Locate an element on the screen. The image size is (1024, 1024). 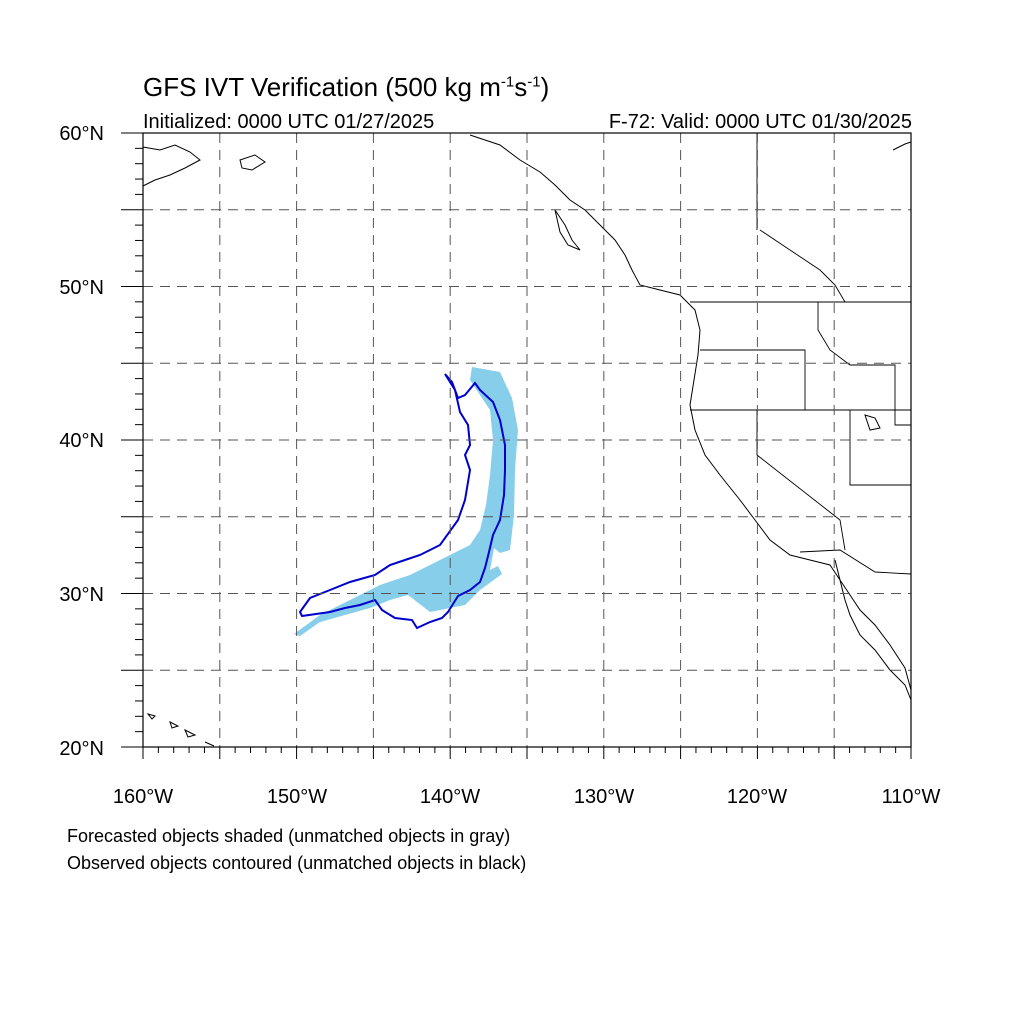
lat-label-50n: 50°N is located at coordinates (81, 288).